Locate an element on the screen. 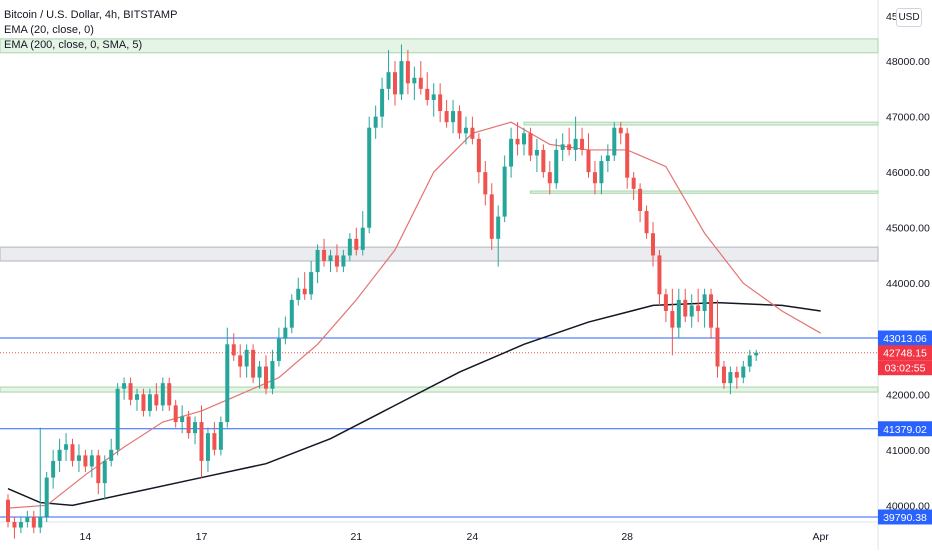 The image size is (932, 555). indicator-ema200: EMA (200, close, 0, SMA, 5) is located at coordinates (73, 45).